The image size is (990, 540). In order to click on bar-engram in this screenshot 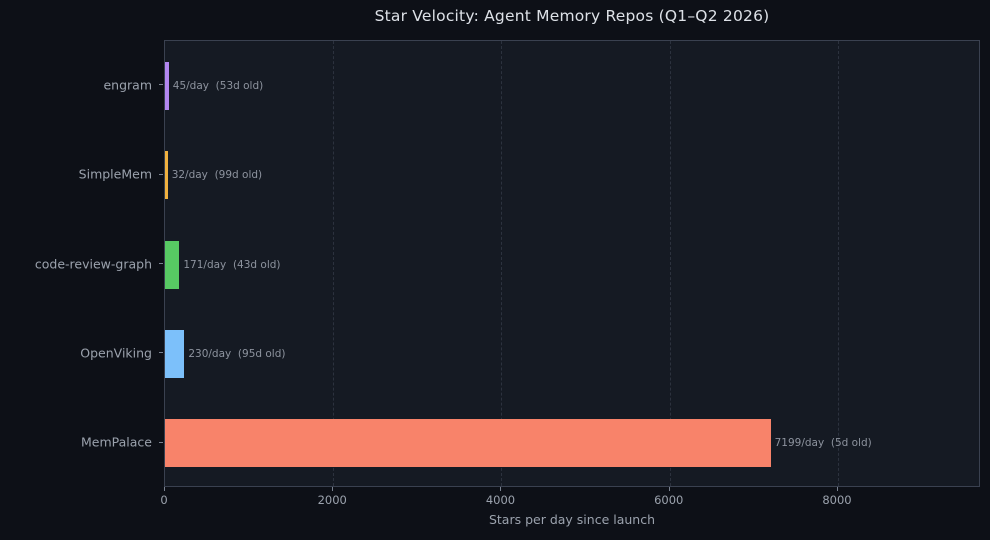, I will do `click(167, 85)`.